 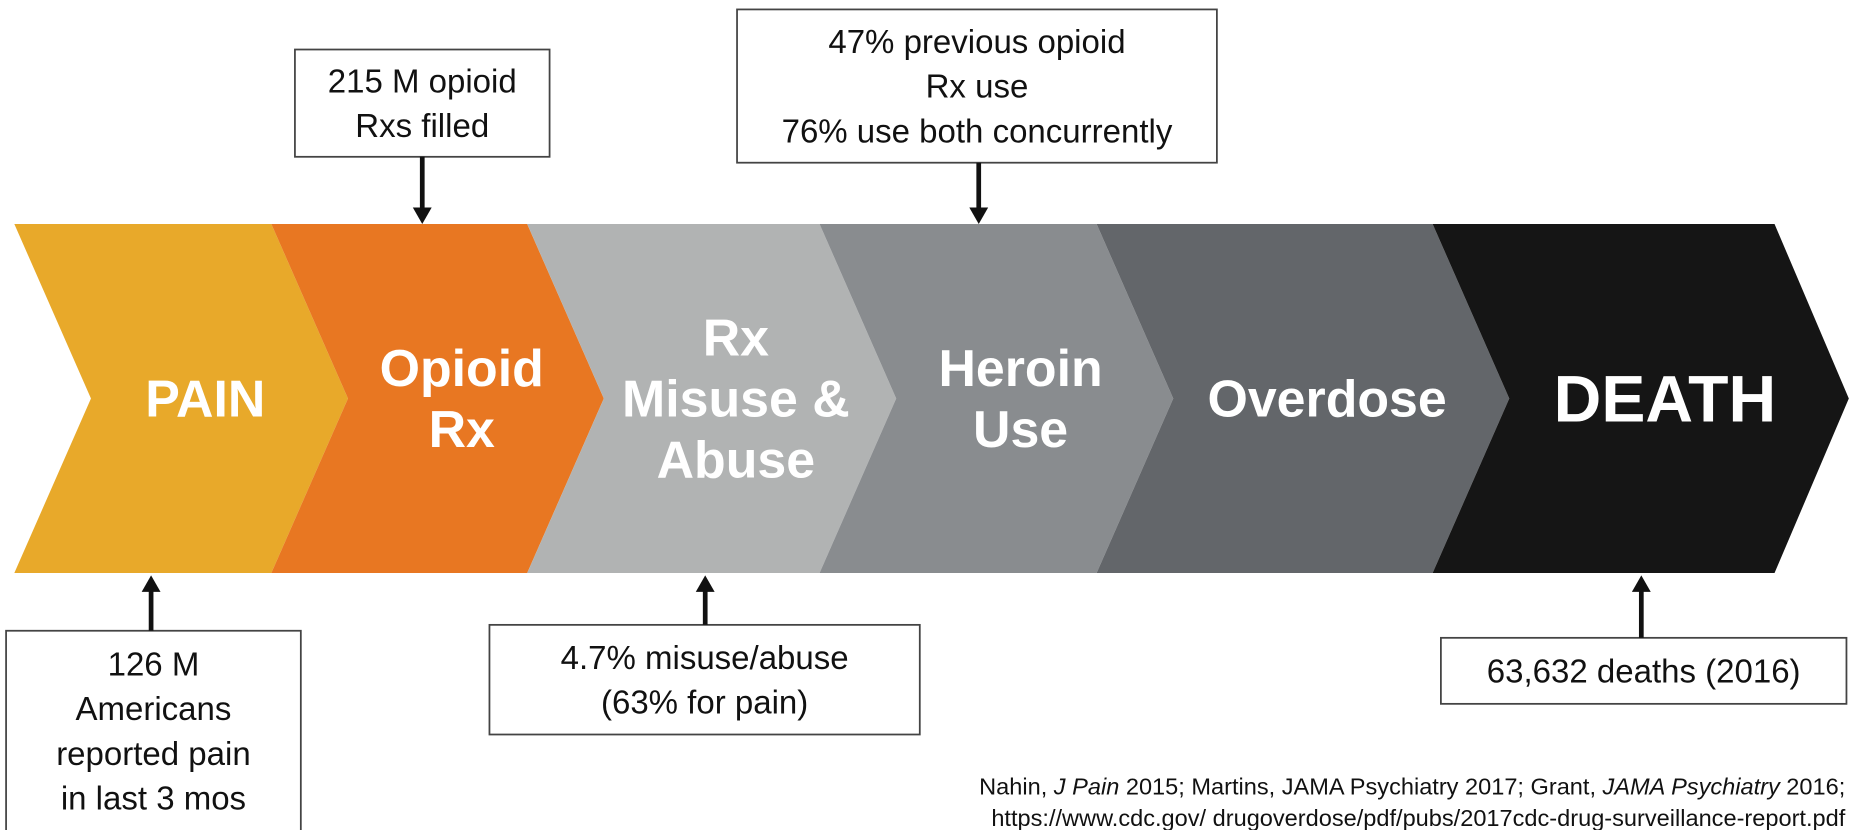 I want to click on stage-label: Opioid, so click(x=462, y=368).